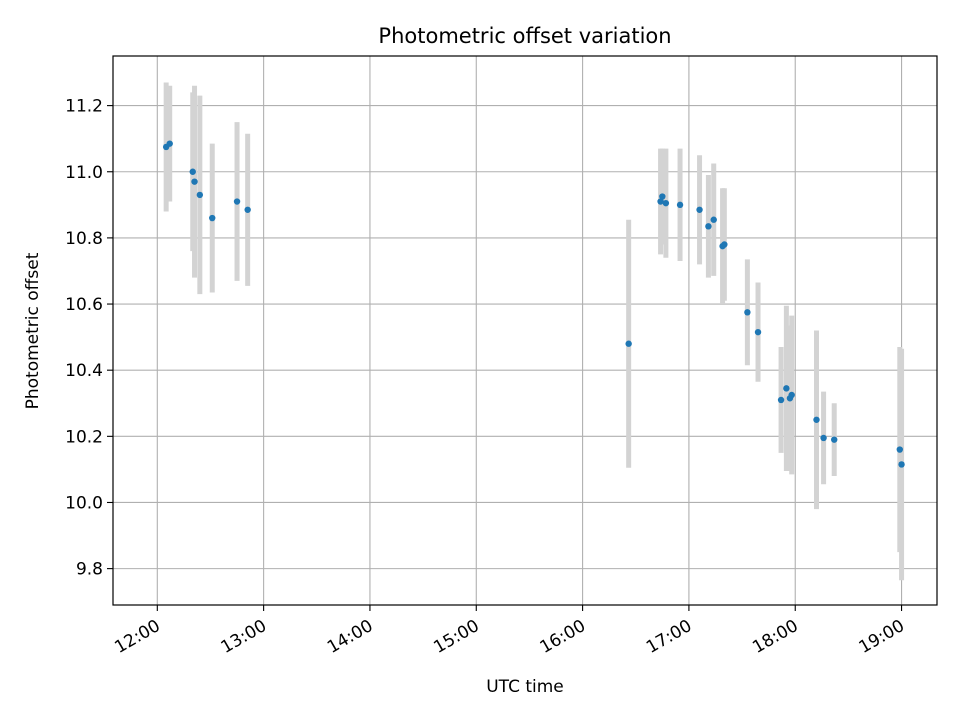 The height and width of the screenshot is (720, 960). I want to click on y-tick-label: 11.2, so click(84, 107).